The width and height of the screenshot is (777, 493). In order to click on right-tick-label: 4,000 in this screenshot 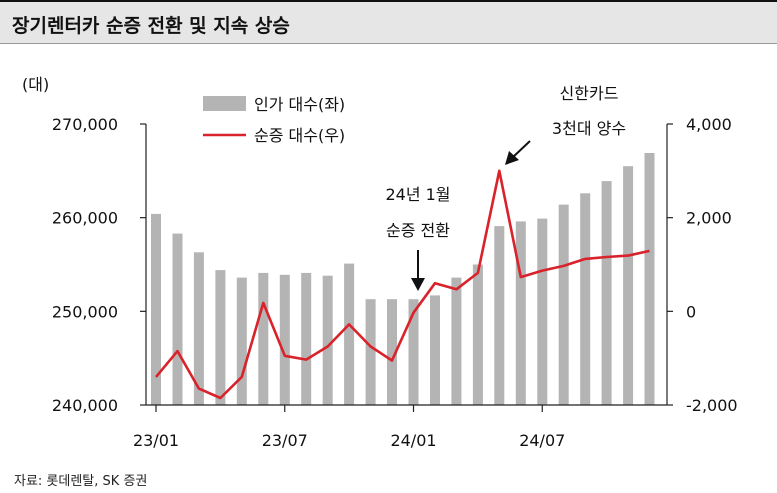, I will do `click(709, 124)`.